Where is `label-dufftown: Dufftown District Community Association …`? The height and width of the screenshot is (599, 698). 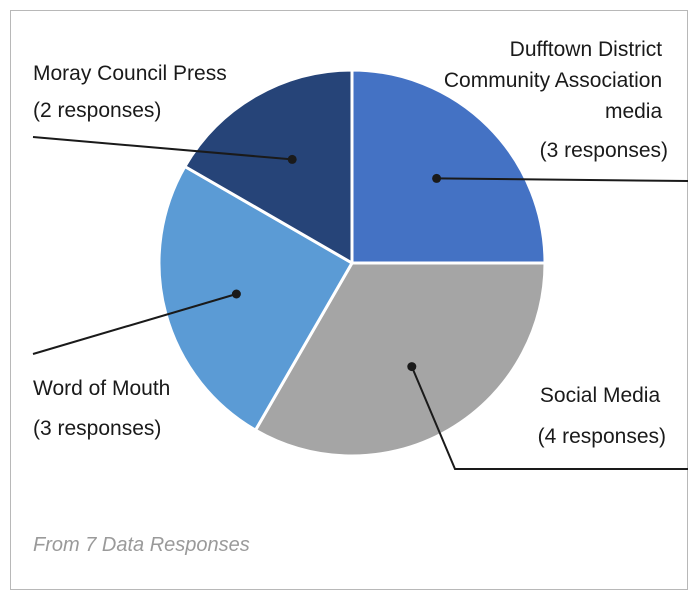
label-dufftown: Dufftown District Community Association … is located at coordinates (556, 100).